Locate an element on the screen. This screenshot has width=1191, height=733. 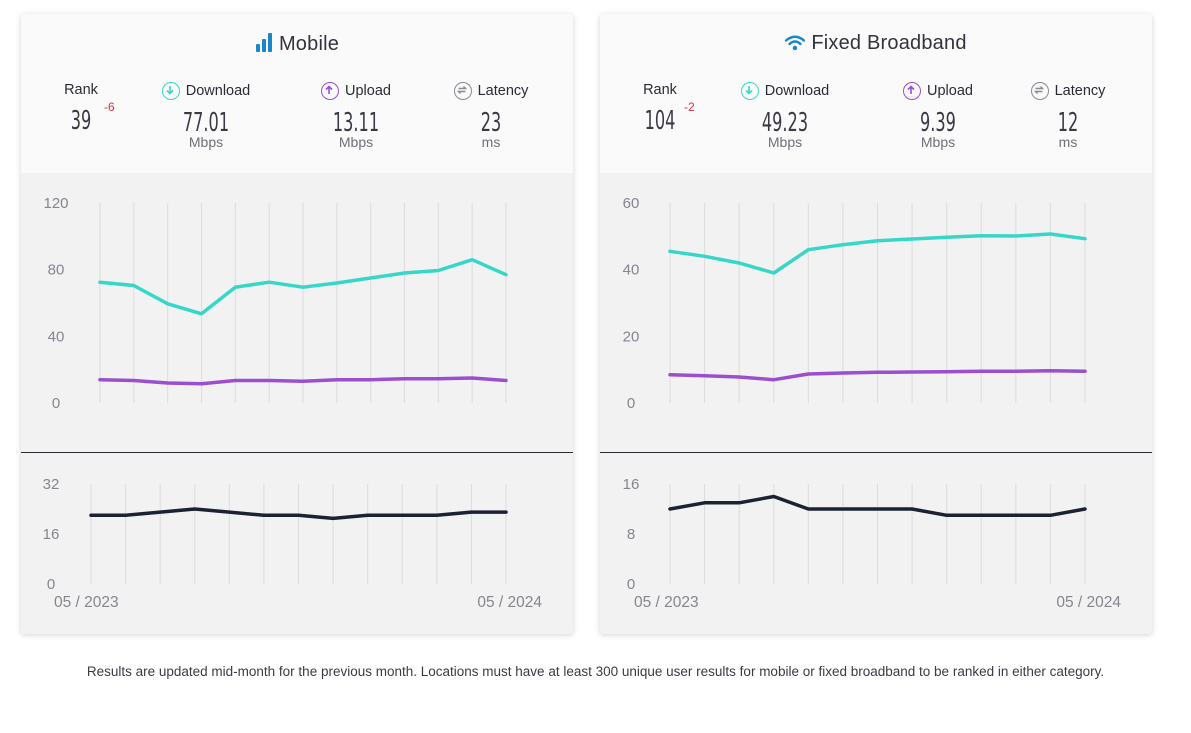
fixed-latency: Latency 12 ms is located at coordinates (1068, 116).